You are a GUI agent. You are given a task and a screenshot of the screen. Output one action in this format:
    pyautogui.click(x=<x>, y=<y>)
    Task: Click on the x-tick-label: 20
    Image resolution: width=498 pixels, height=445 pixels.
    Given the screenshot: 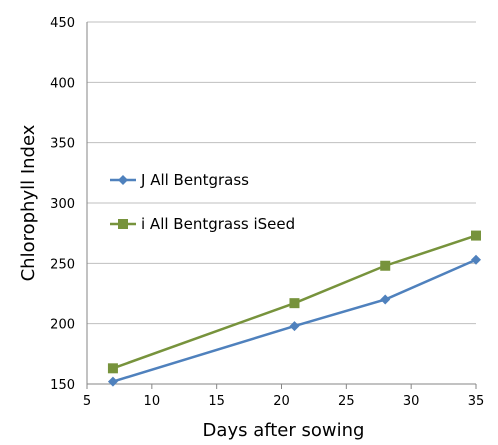 What is the action you would take?
    pyautogui.click(x=281, y=401)
    